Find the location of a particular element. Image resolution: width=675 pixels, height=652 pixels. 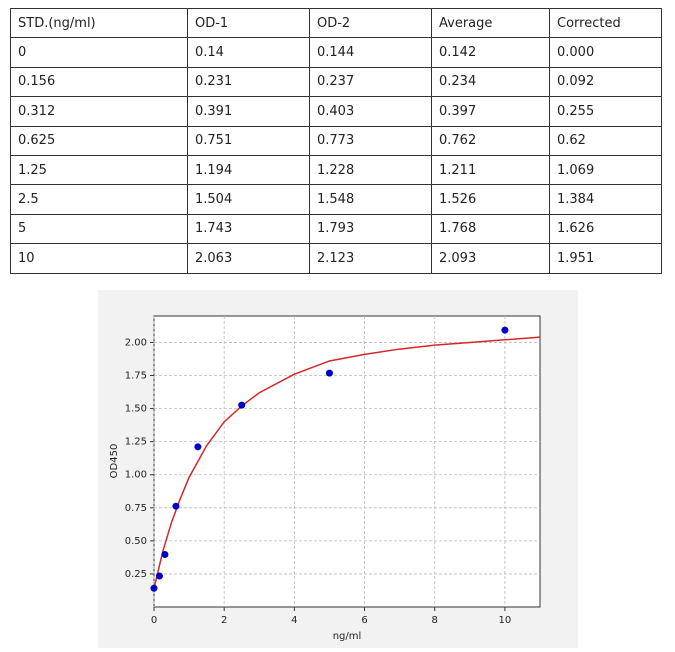

table-cell: Average is located at coordinates (490, 23).